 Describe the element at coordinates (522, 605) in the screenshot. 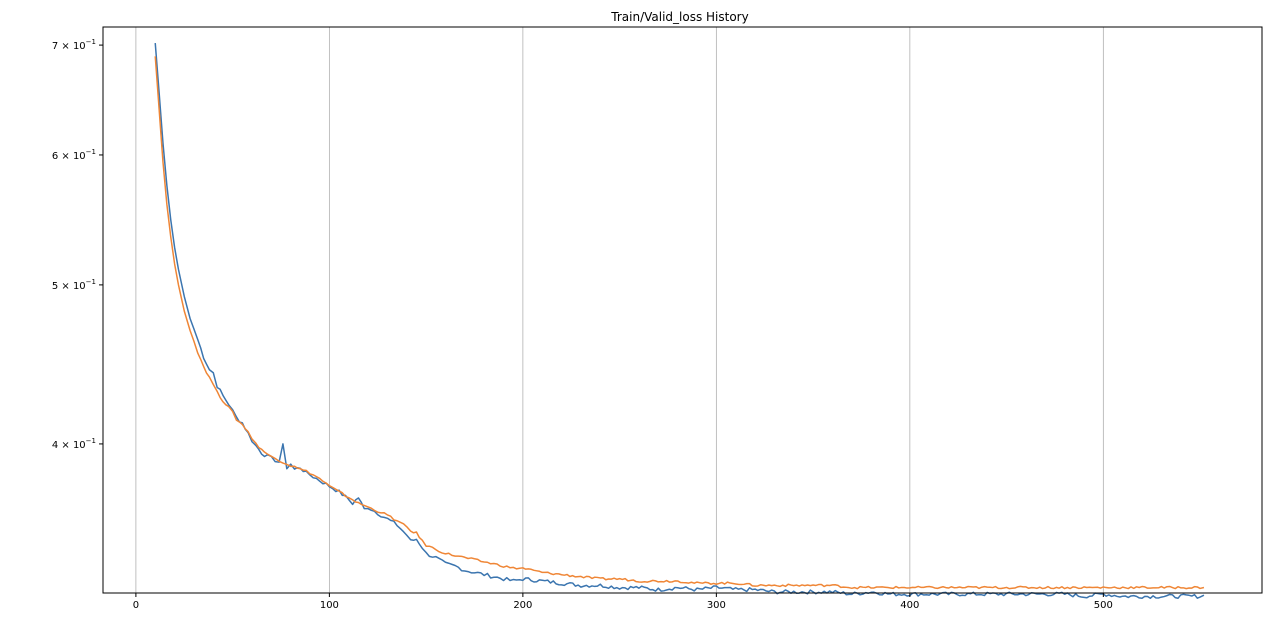

I see `x-tick-label: 200` at that location.